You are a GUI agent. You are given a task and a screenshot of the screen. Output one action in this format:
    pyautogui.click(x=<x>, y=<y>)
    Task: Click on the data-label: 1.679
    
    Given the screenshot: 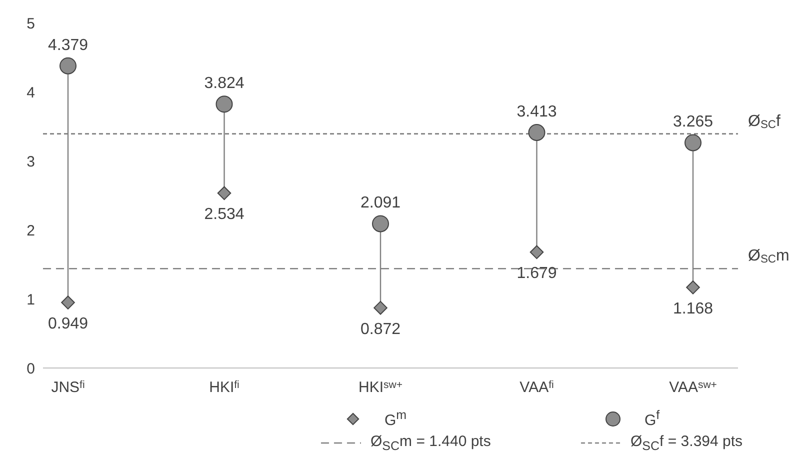 What is the action you would take?
    pyautogui.click(x=536, y=273)
    